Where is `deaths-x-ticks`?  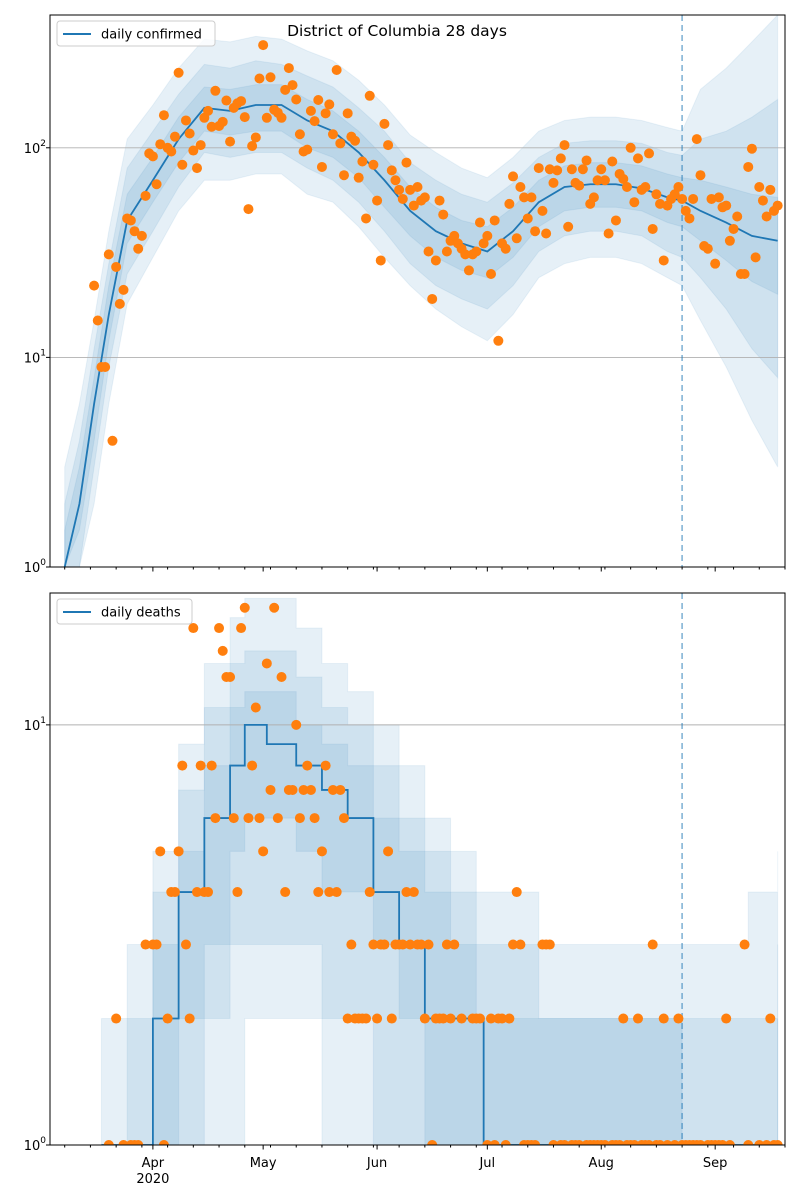 deaths-x-ticks is located at coordinates (425, 1147).